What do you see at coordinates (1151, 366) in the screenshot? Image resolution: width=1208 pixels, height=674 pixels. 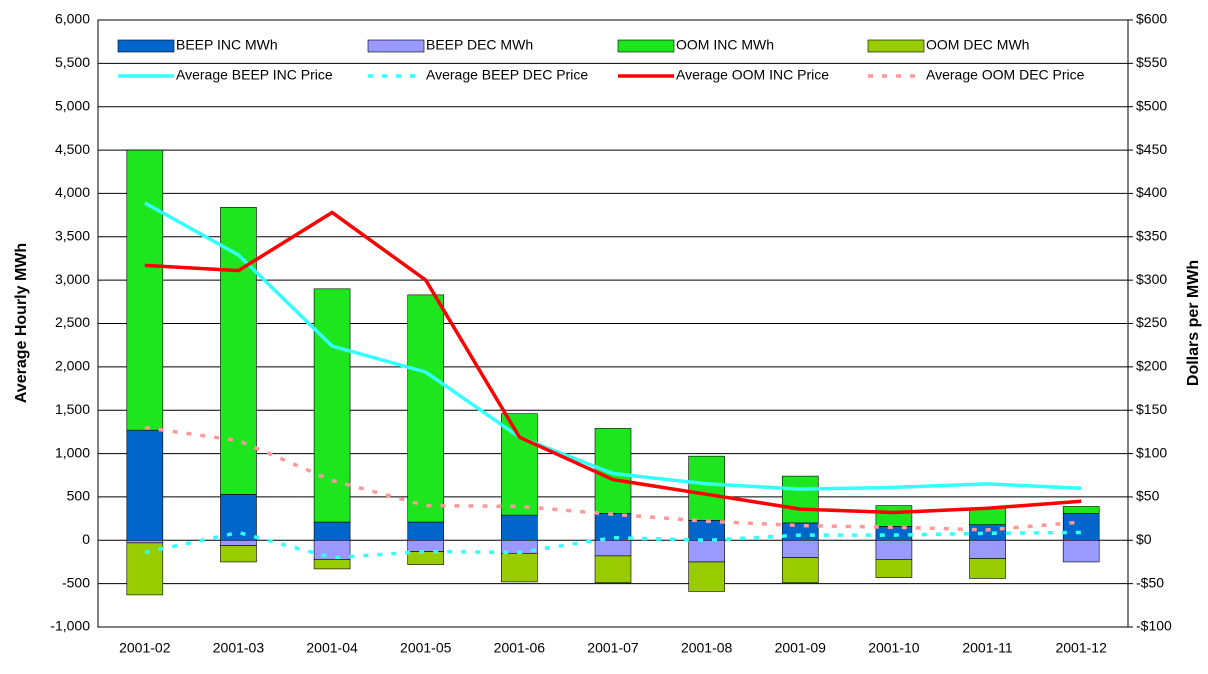 I see `y2-tick-label: $200` at bounding box center [1151, 366].